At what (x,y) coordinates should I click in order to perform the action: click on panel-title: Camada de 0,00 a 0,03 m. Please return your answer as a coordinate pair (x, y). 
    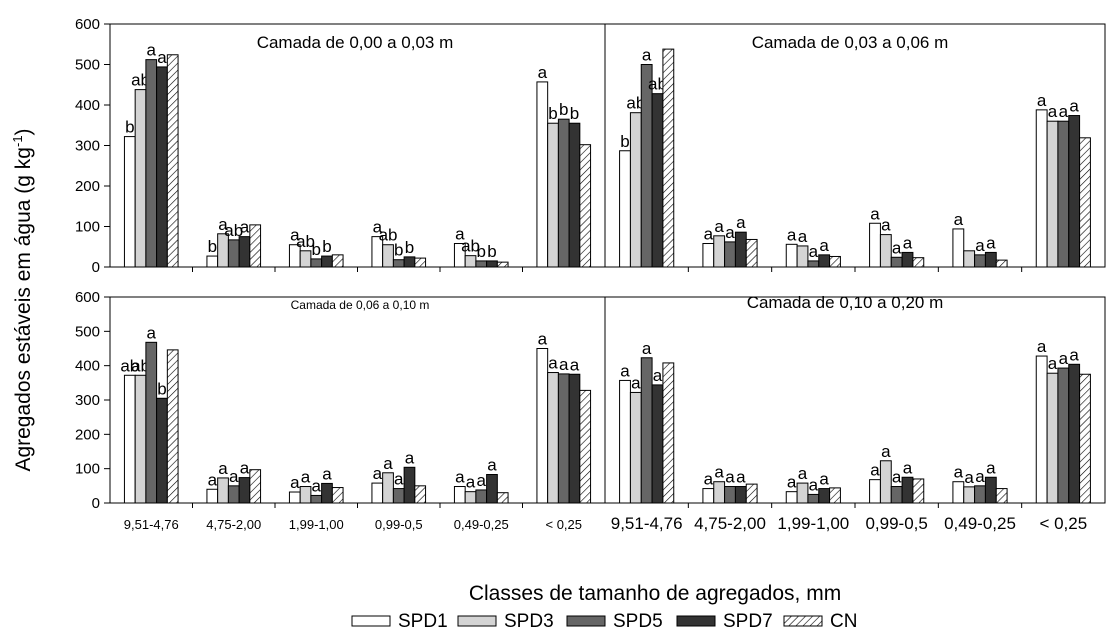
    Looking at the image, I should click on (355, 42).